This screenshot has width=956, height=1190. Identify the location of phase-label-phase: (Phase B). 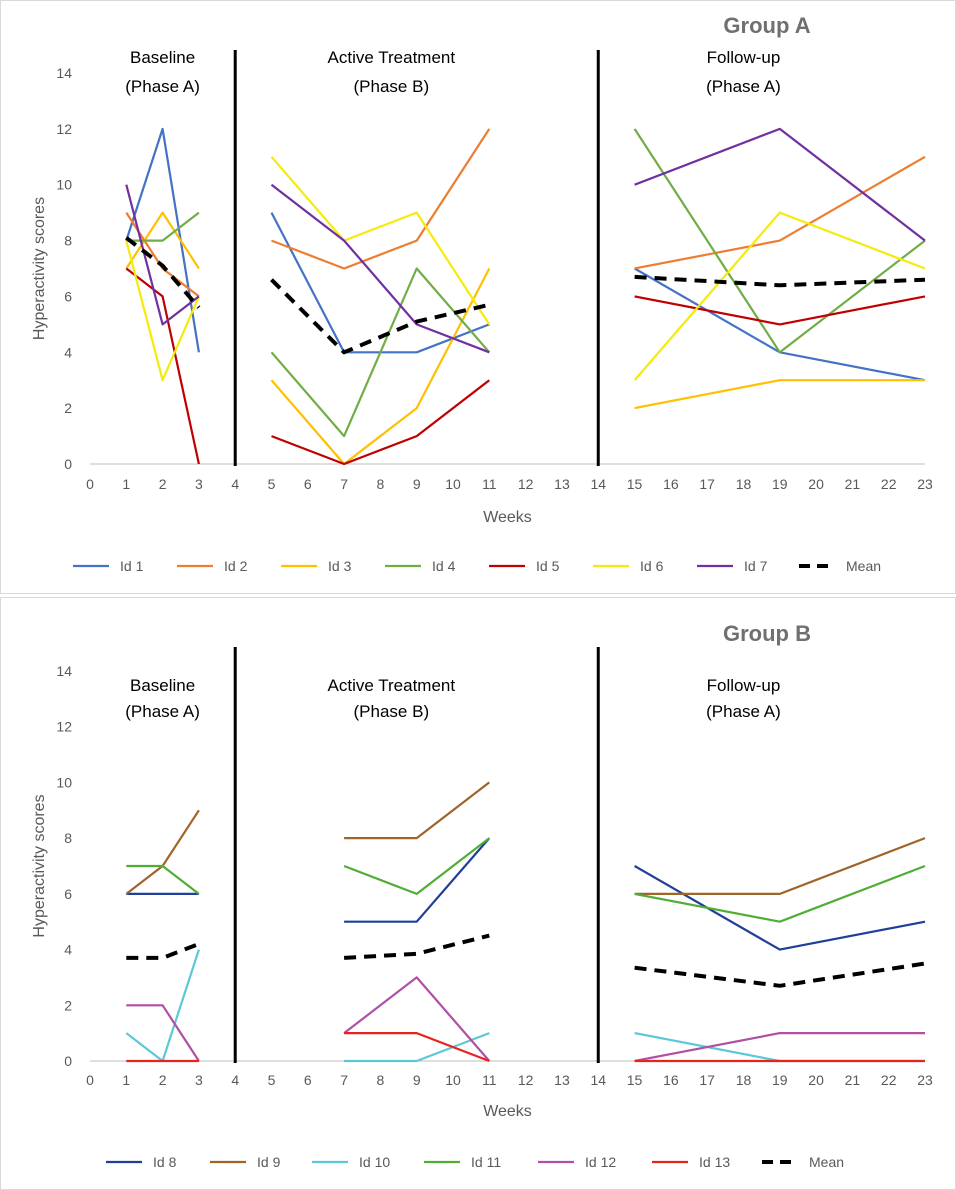
(392, 86).